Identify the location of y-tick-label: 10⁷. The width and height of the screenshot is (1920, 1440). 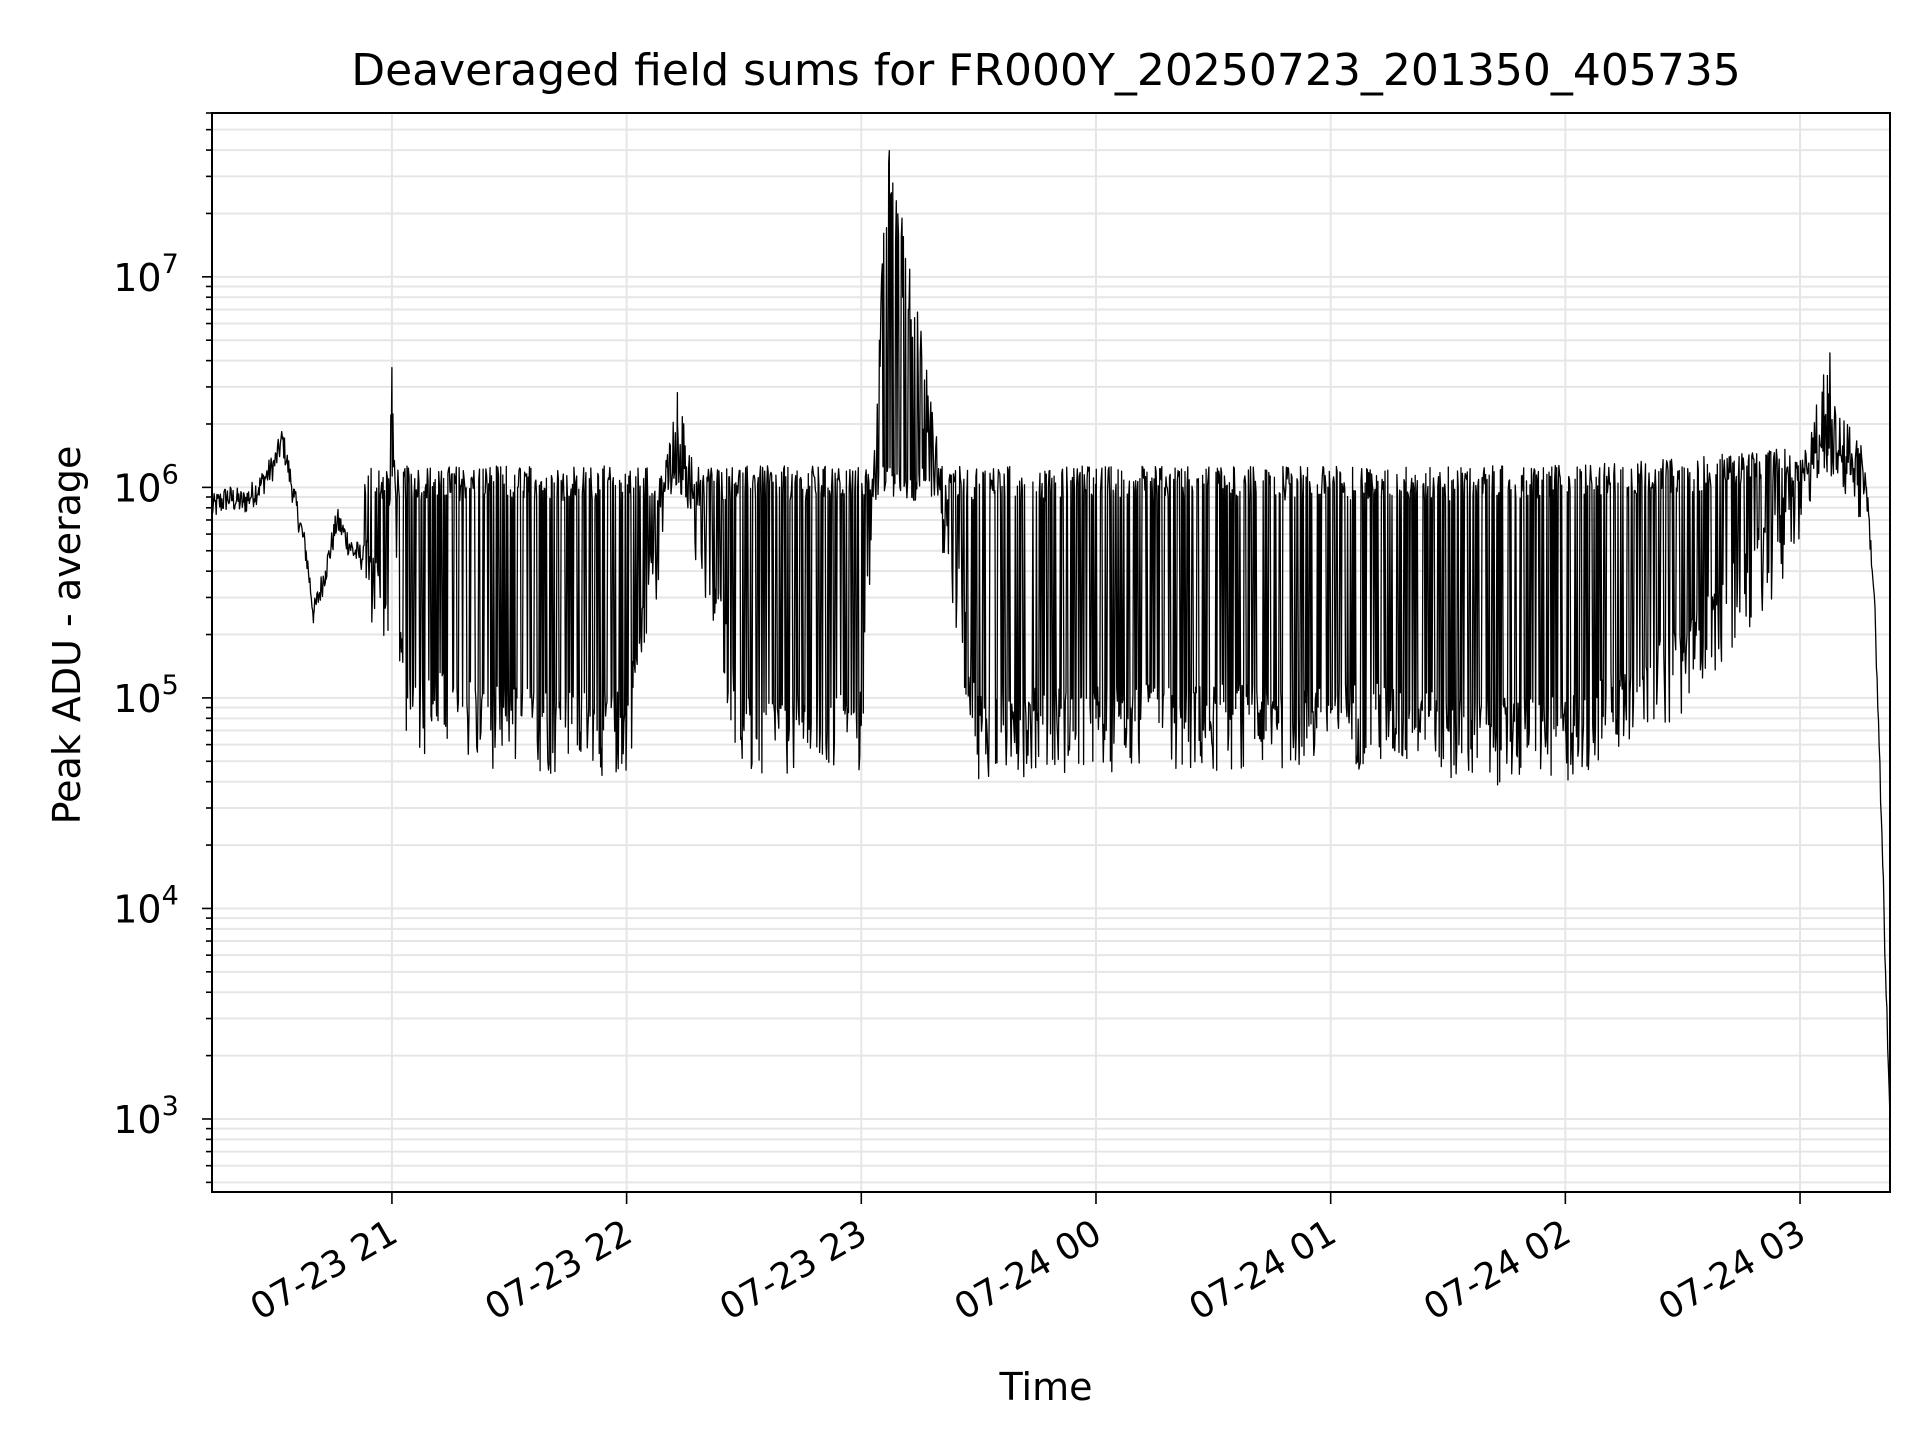
(146, 274).